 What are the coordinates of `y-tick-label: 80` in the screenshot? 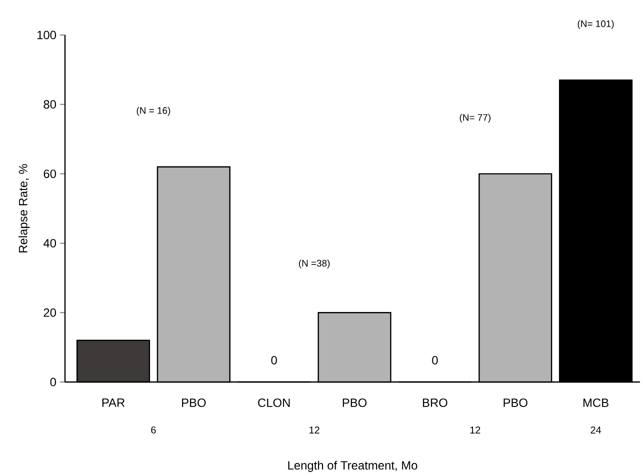 It's located at (50, 104).